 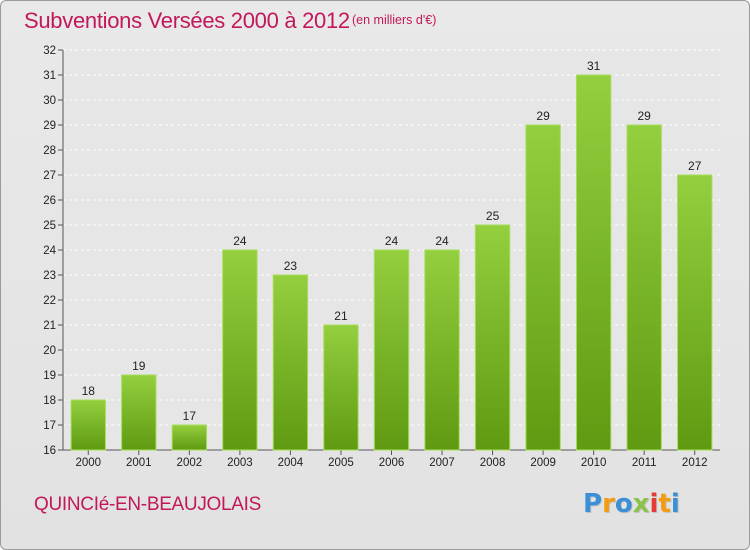 What do you see at coordinates (695, 166) in the screenshot?
I see `data-label: 27` at bounding box center [695, 166].